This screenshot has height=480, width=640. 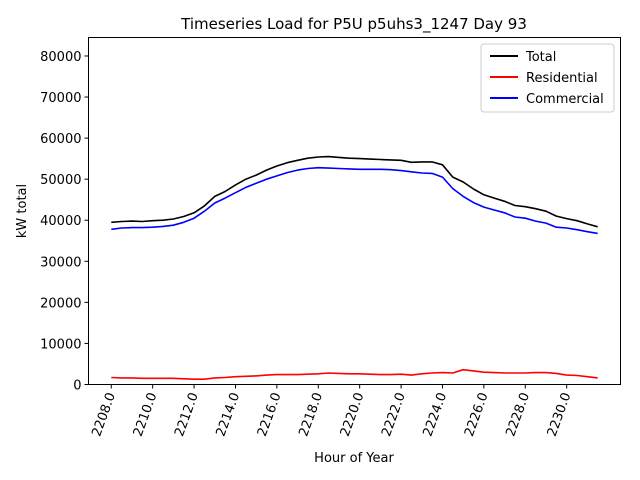 I want to click on y-tick-label: 40000, so click(x=60, y=221).